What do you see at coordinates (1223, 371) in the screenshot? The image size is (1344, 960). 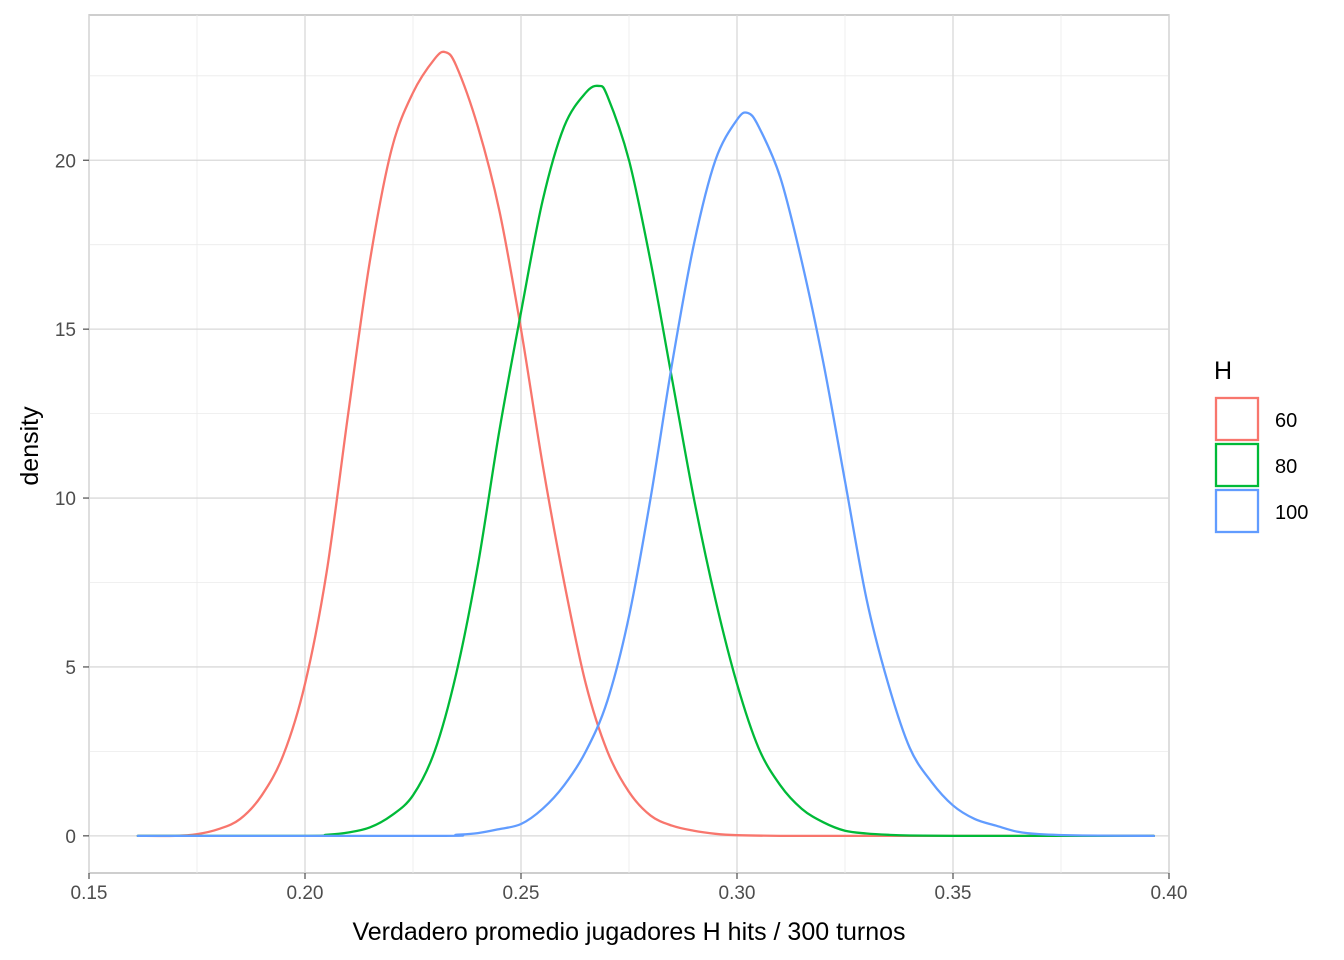 I see `legend-title: H` at bounding box center [1223, 371].